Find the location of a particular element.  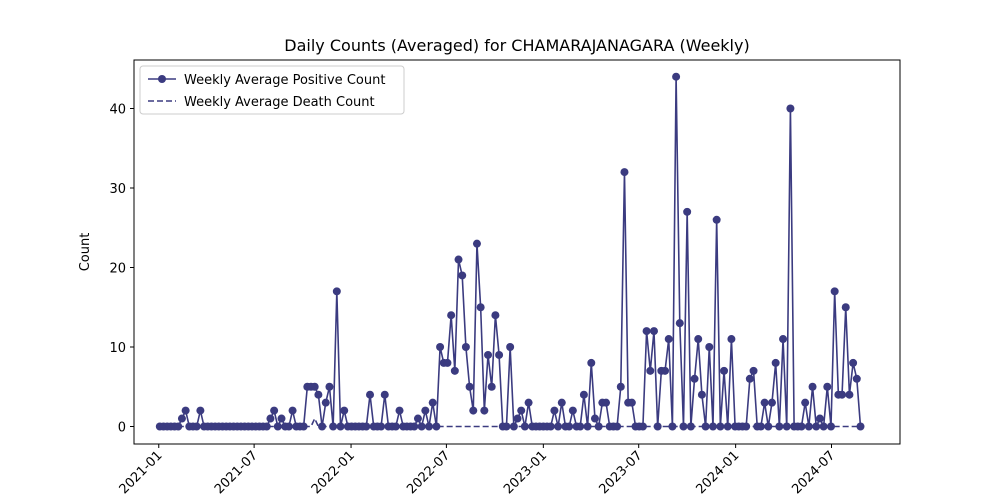

y-tick-label: 40 is located at coordinates (117, 109).